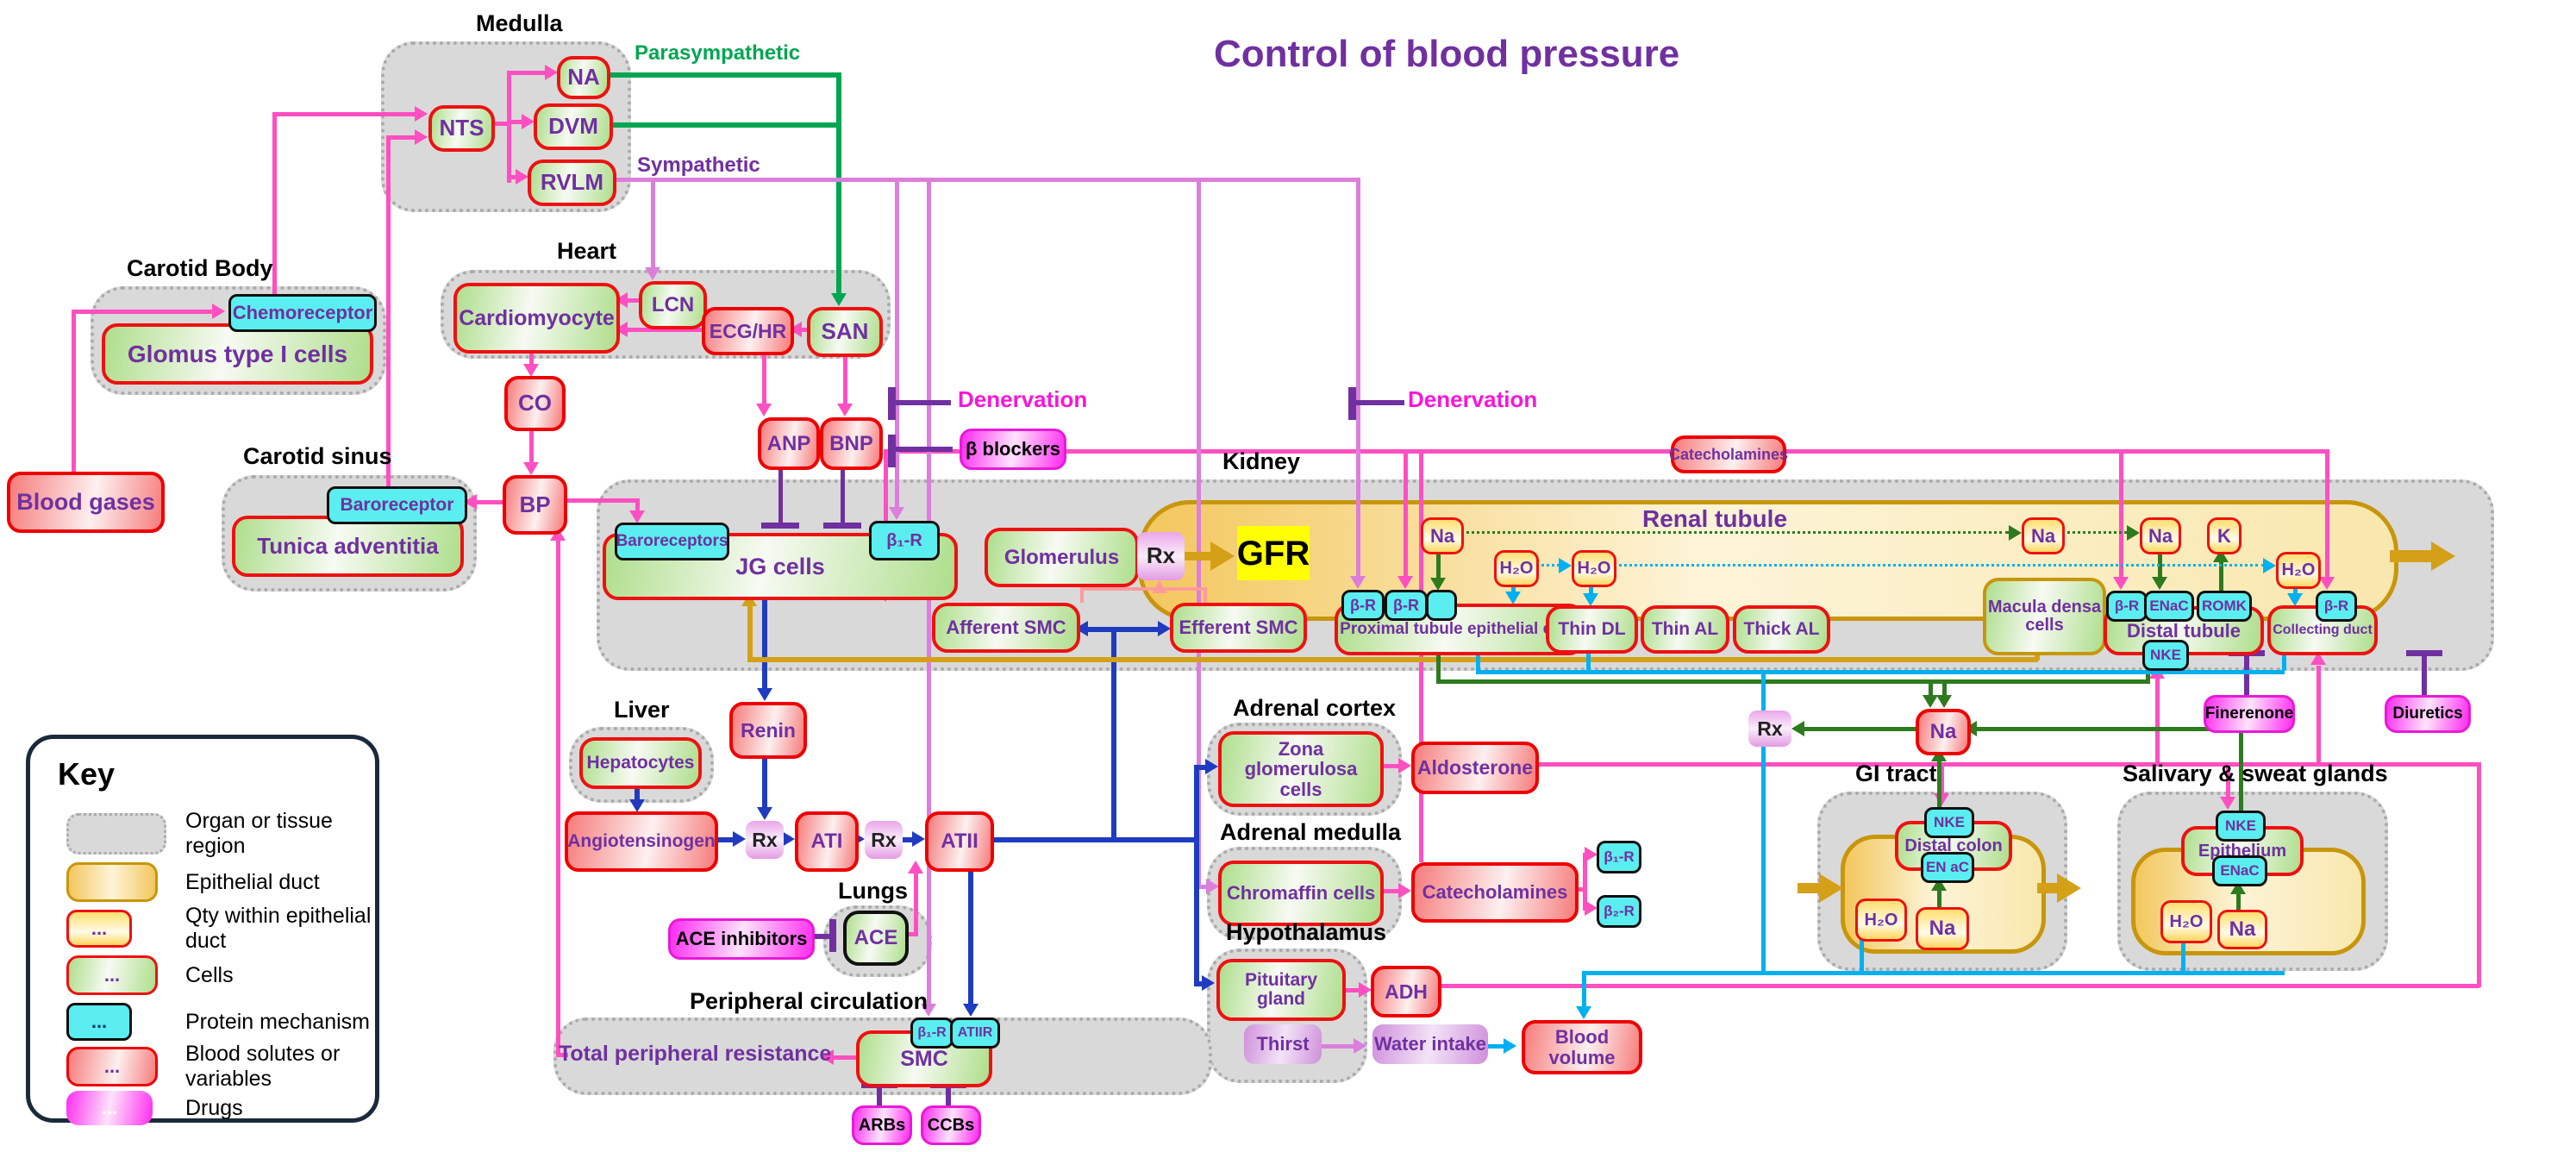  I want to click on line-betablockers, so click(924, 450).